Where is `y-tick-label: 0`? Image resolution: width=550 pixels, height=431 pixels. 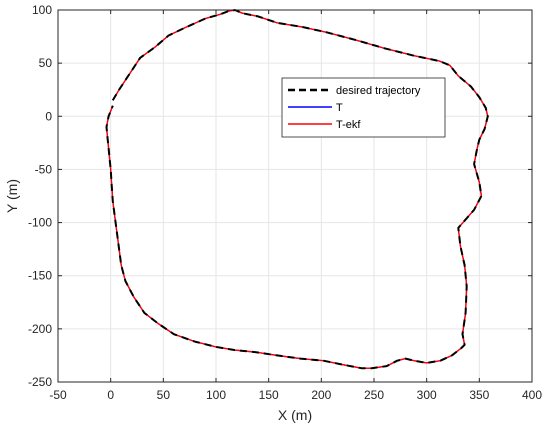
y-tick-label: 0 is located at coordinates (48, 116).